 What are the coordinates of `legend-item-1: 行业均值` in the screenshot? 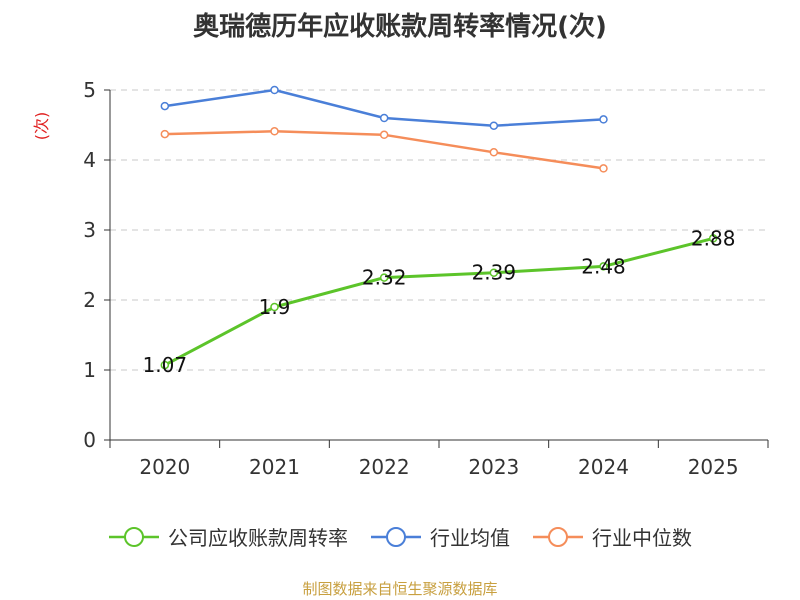 It's located at (440, 536).